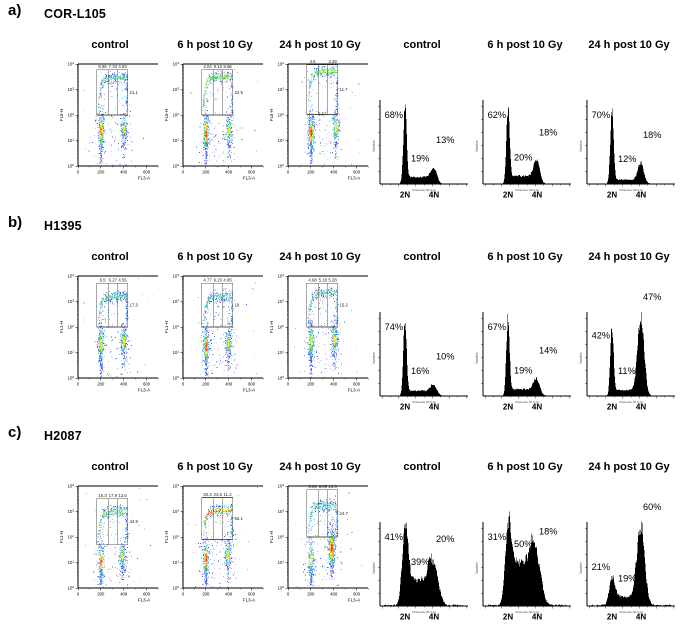  I want to click on gate-value-top-left: 4.04, so click(207, 66).